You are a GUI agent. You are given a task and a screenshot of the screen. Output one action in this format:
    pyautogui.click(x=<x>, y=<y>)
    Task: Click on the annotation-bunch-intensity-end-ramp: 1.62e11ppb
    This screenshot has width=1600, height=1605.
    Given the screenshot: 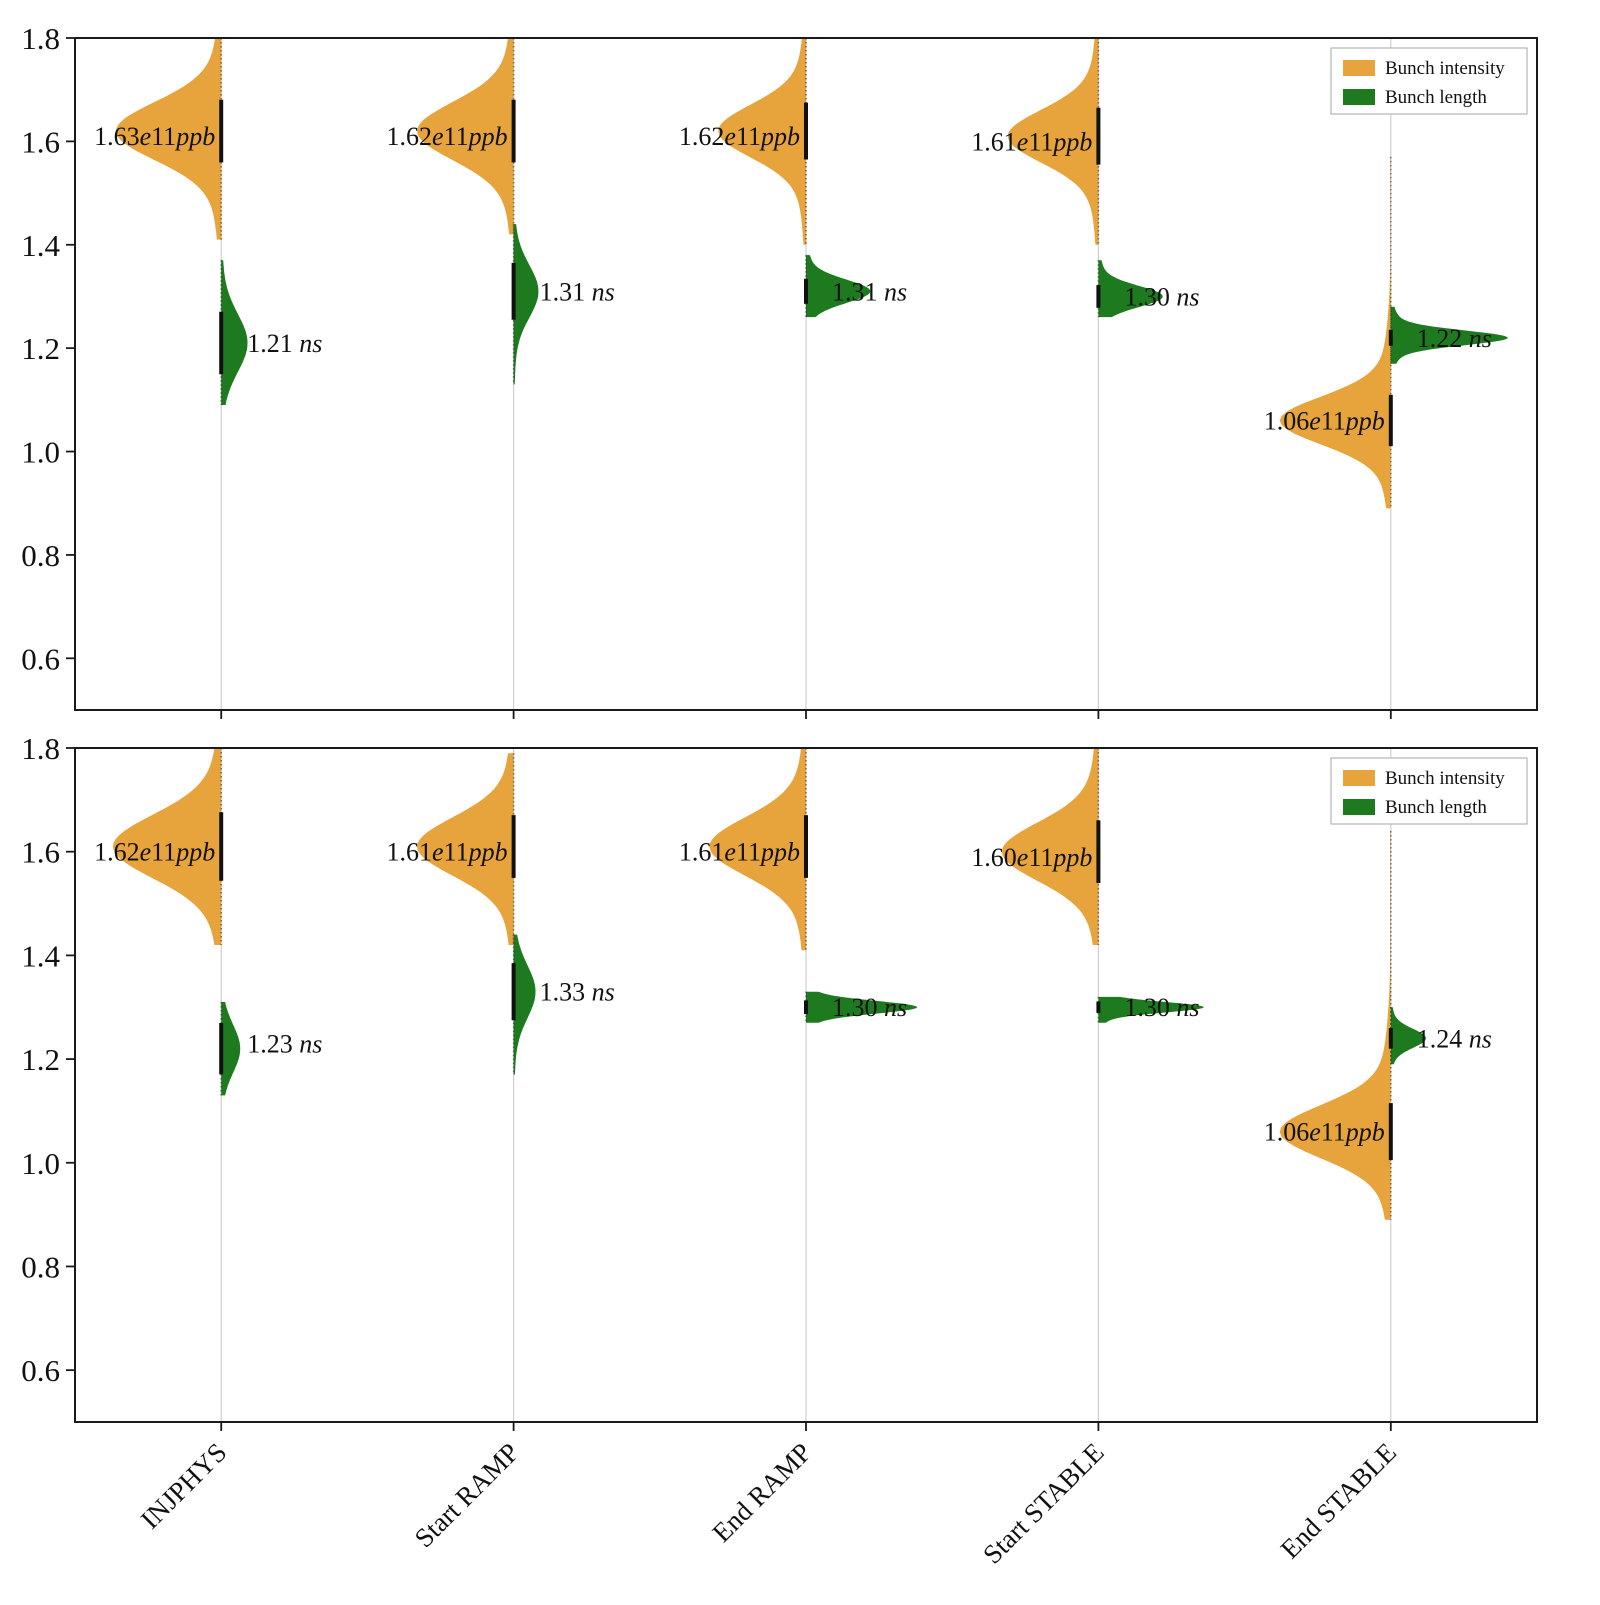 What is the action you would take?
    pyautogui.click(x=739, y=136)
    